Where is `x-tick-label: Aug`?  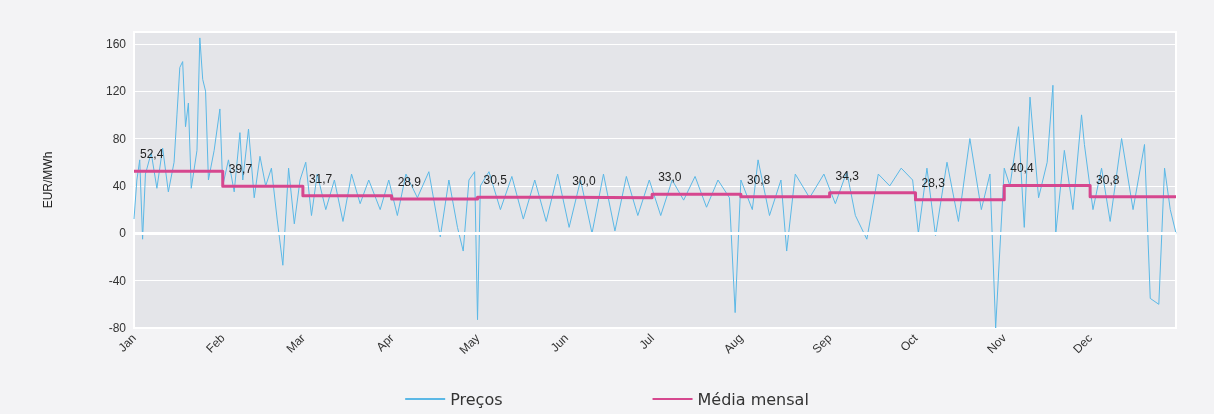
x-tick-label: Aug is located at coordinates (733, 344).